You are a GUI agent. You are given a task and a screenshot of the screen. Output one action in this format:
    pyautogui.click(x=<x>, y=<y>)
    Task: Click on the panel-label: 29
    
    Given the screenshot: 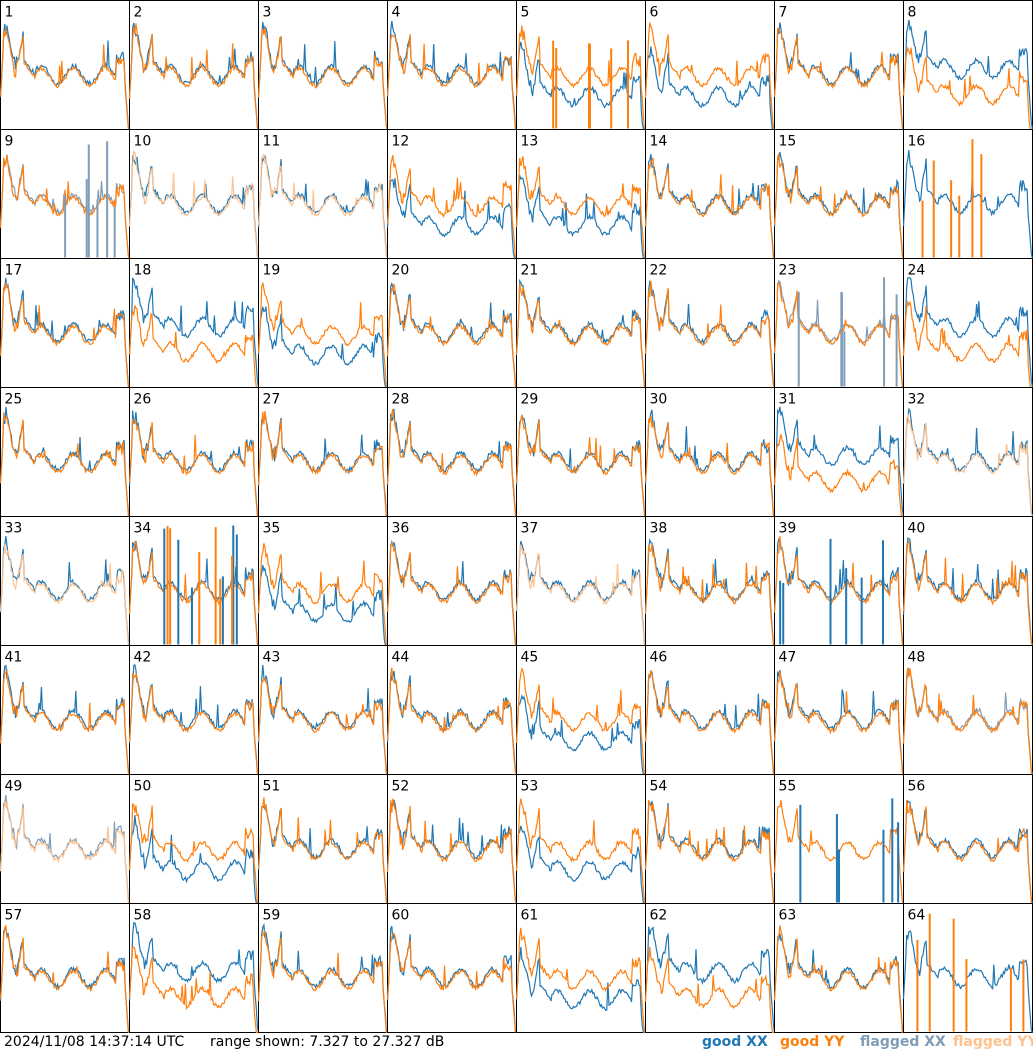 What is the action you would take?
    pyautogui.click(x=530, y=400)
    